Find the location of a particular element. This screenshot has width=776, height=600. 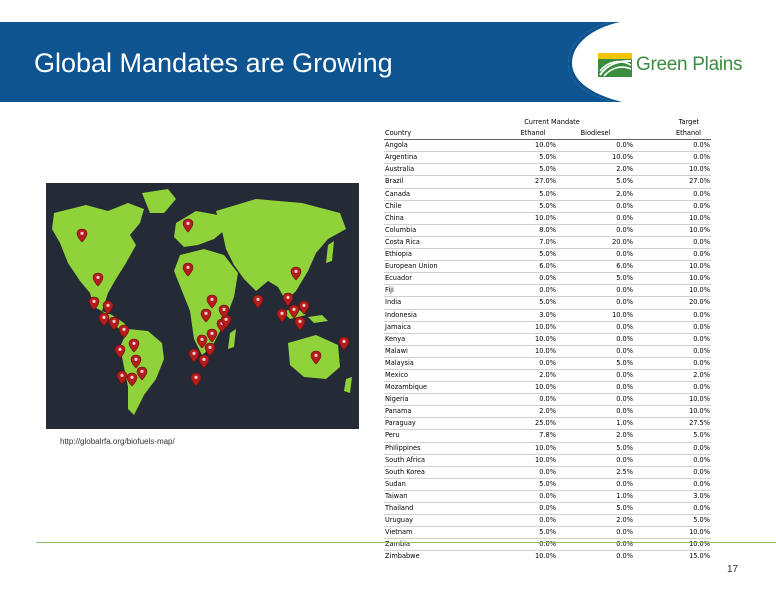

table-row: Peru 7.8% 2.0% 5.0% is located at coordinates (548, 436).